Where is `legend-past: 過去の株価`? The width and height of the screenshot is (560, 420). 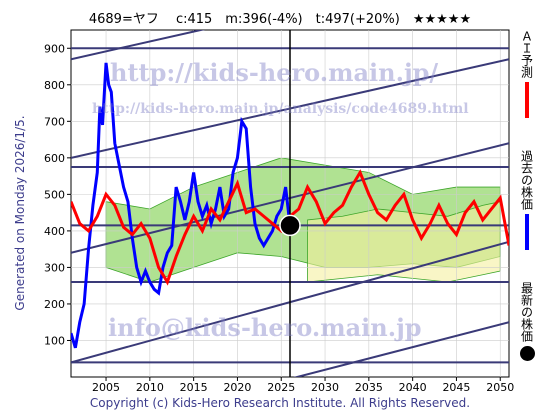 legend-past: 過去の株価 is located at coordinates (527, 200).